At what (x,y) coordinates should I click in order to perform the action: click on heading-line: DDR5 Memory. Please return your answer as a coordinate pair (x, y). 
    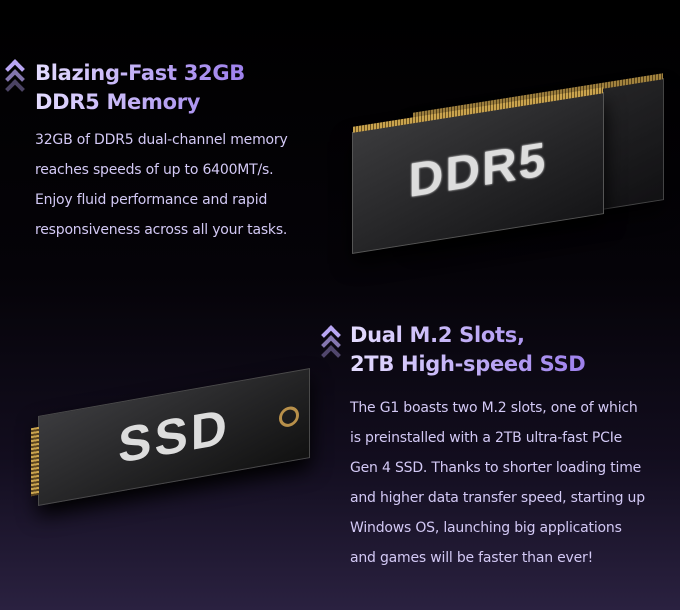
    Looking at the image, I should click on (118, 102).